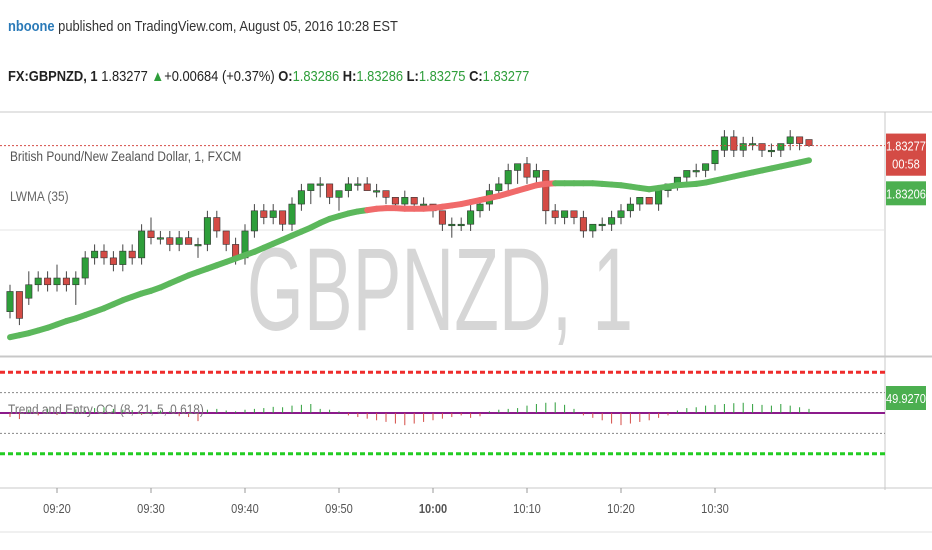  Describe the element at coordinates (124, 76) in the screenshot. I see `last-price: 1.83277` at that location.